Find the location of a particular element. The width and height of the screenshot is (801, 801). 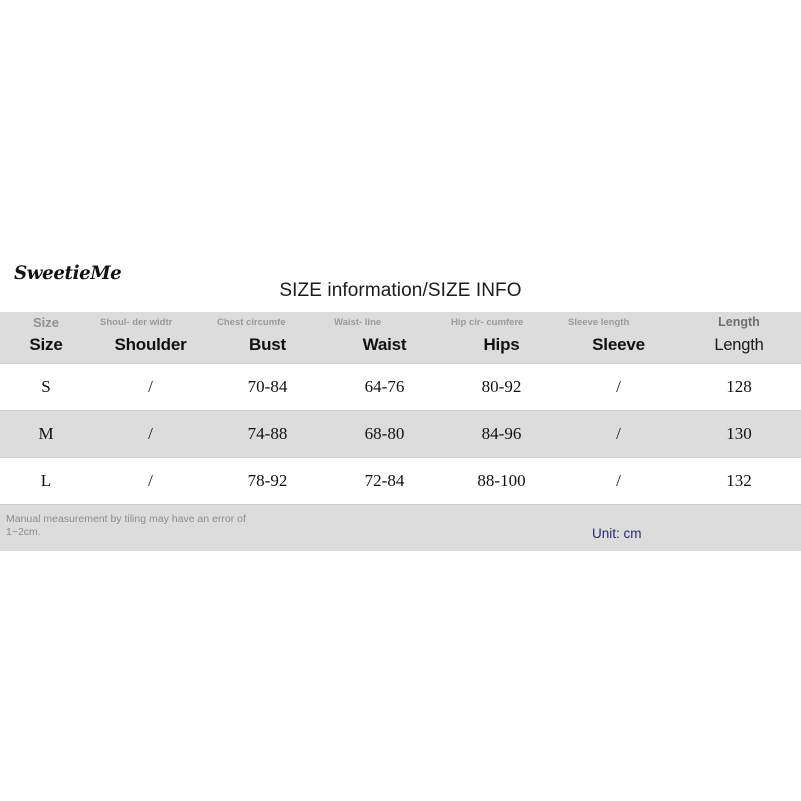

column-header-waist: Waist- line Waist is located at coordinates (384, 338).